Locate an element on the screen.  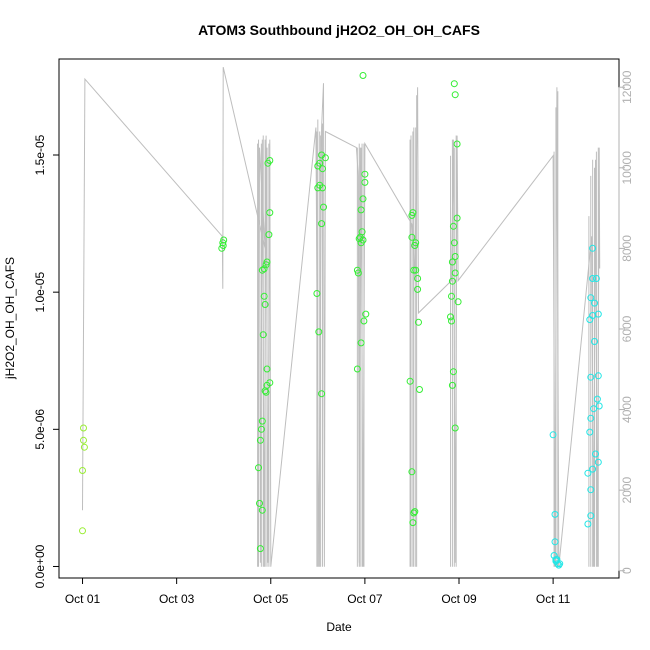
y2-tick-label: 8000 is located at coordinates (627, 248).